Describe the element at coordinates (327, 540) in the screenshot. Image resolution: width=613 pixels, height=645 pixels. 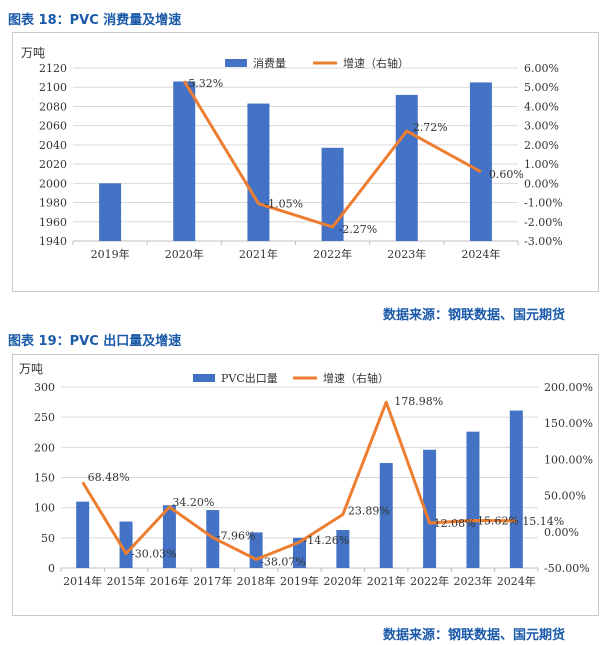
I see `data-label: -14.26%` at that location.